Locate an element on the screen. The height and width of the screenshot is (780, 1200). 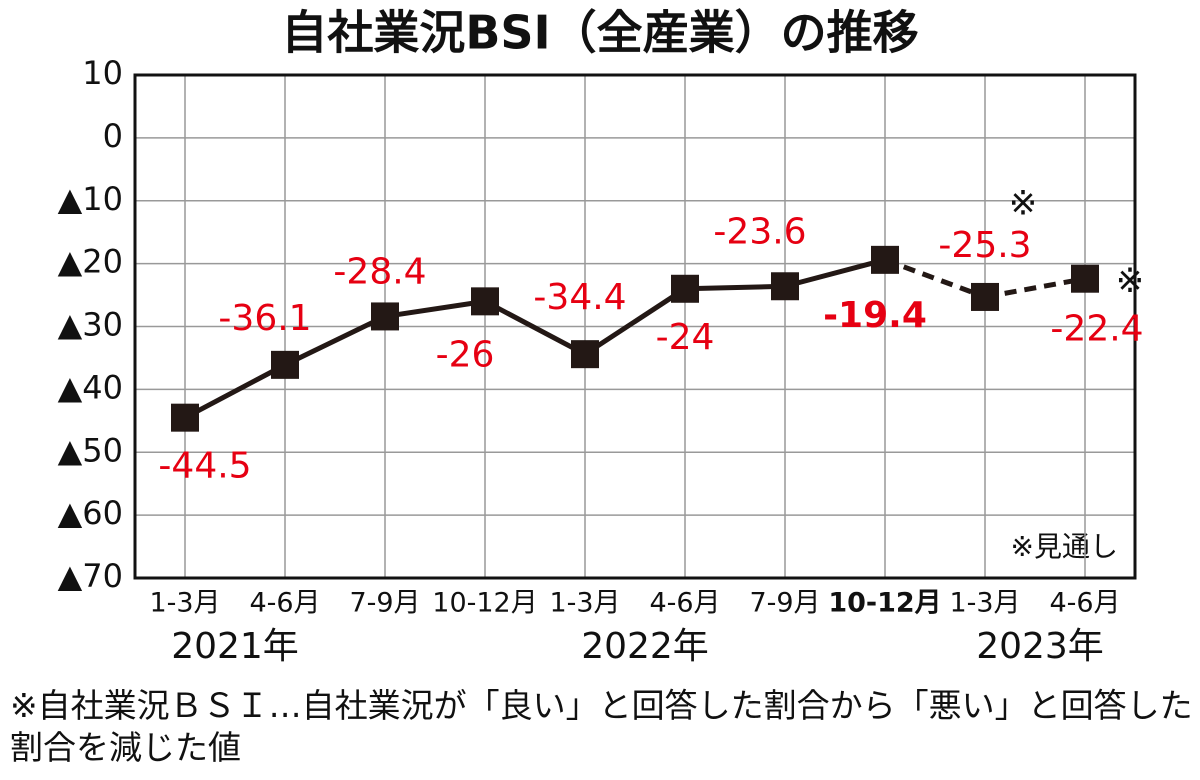
y-tick-label: 0 is located at coordinates (113, 136).